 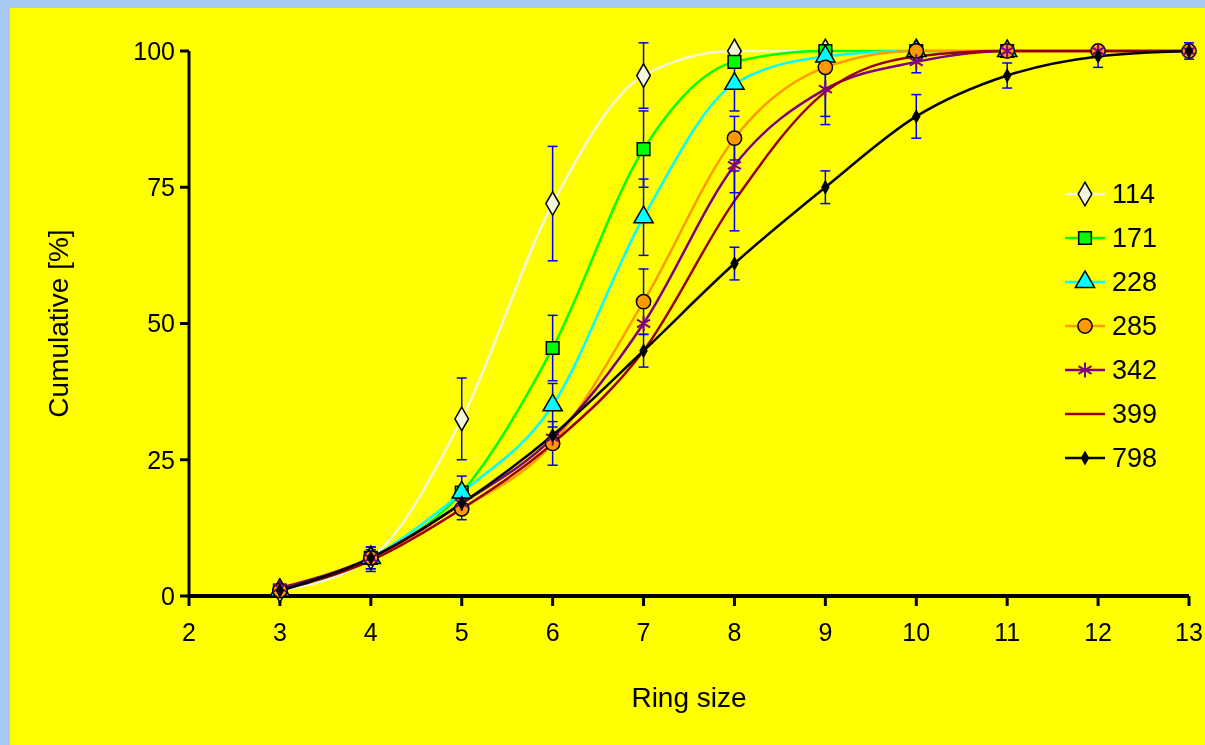 What do you see at coordinates (643, 632) in the screenshot?
I see `x-tick-label: 7` at bounding box center [643, 632].